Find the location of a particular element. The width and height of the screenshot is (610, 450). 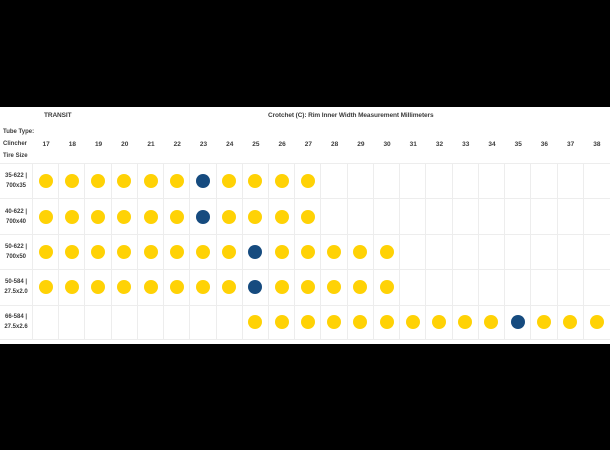

axis-line-tube-type: Tube Type: is located at coordinates (19, 132).